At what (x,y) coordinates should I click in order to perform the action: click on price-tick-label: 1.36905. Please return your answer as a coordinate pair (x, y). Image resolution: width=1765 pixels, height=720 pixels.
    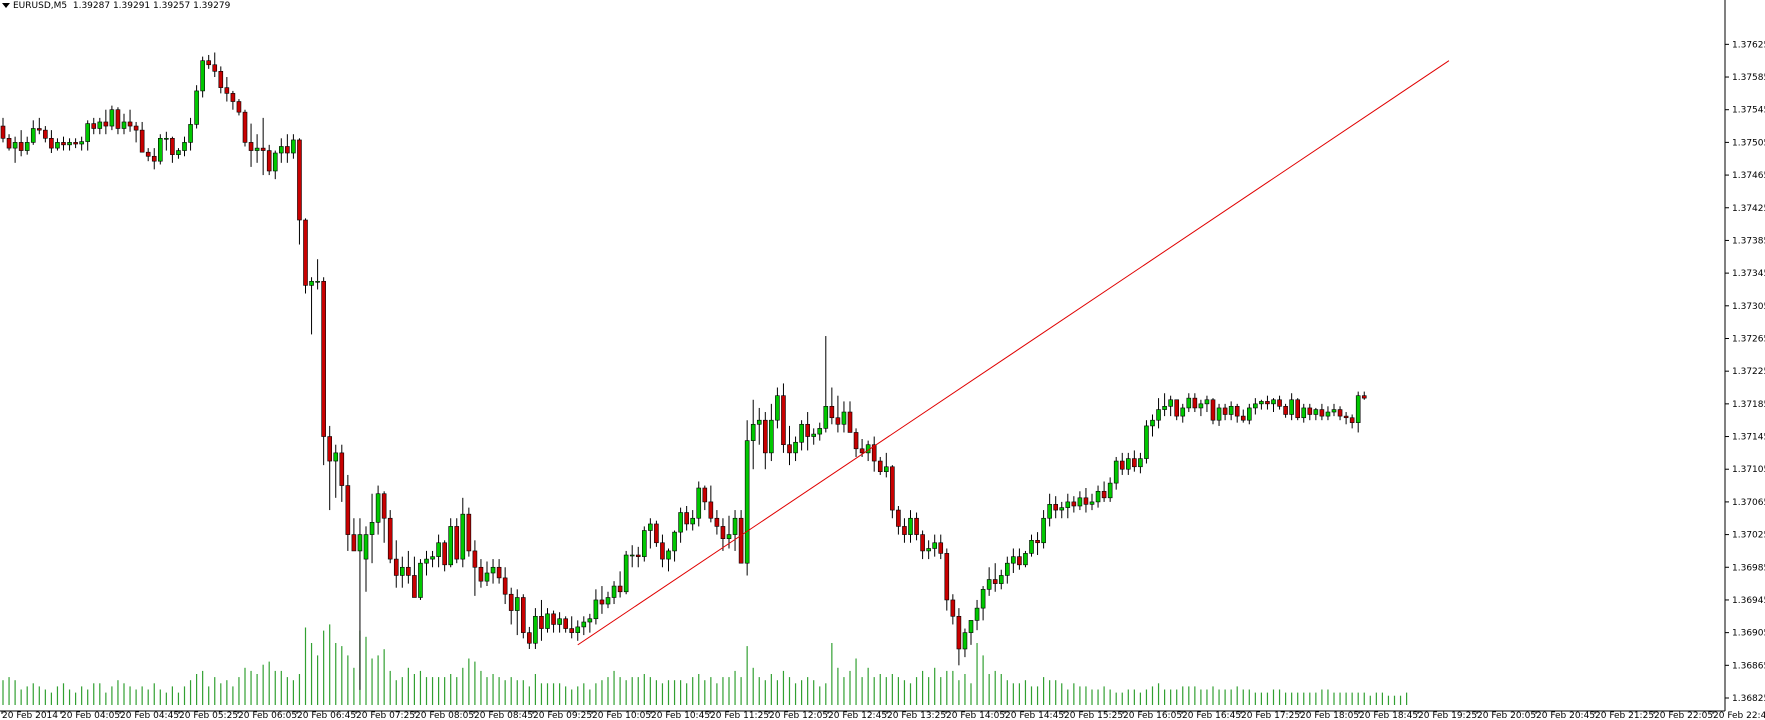
    Looking at the image, I should click on (1748, 634).